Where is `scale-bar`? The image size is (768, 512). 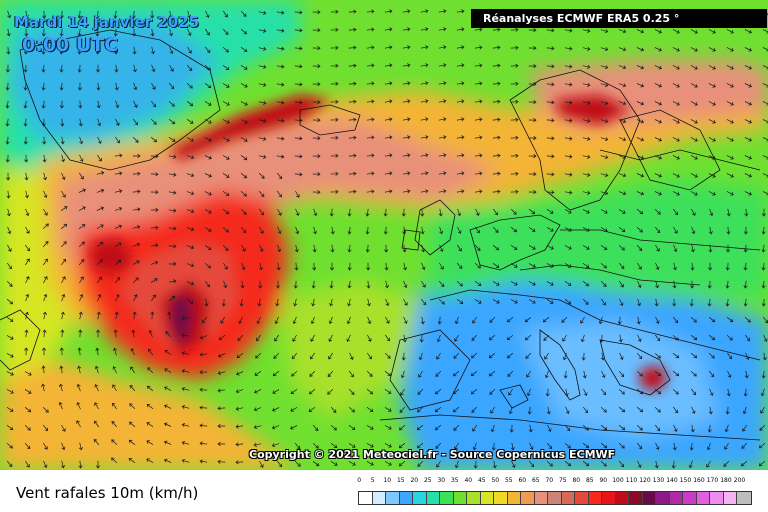 scale-bar is located at coordinates (555, 498).